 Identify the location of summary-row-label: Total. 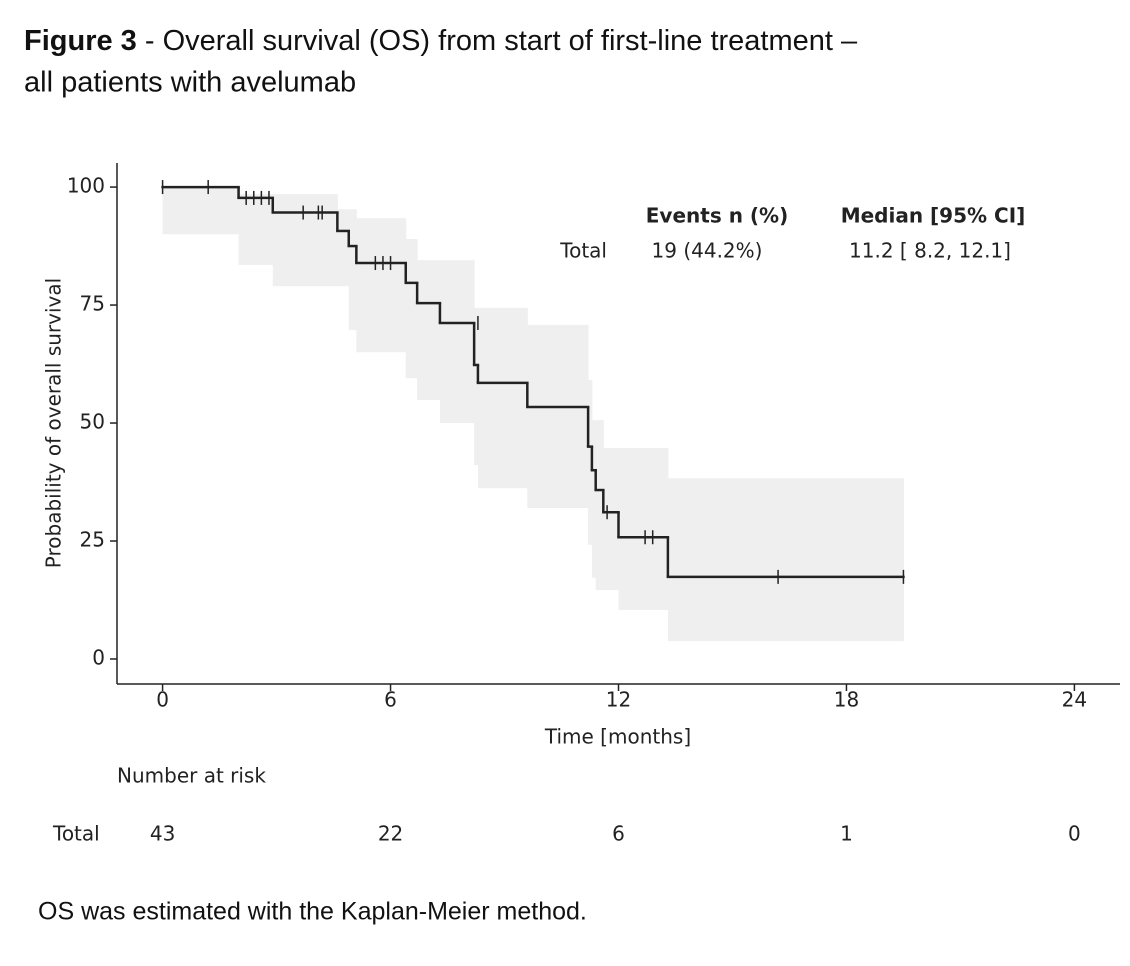
(583, 251).